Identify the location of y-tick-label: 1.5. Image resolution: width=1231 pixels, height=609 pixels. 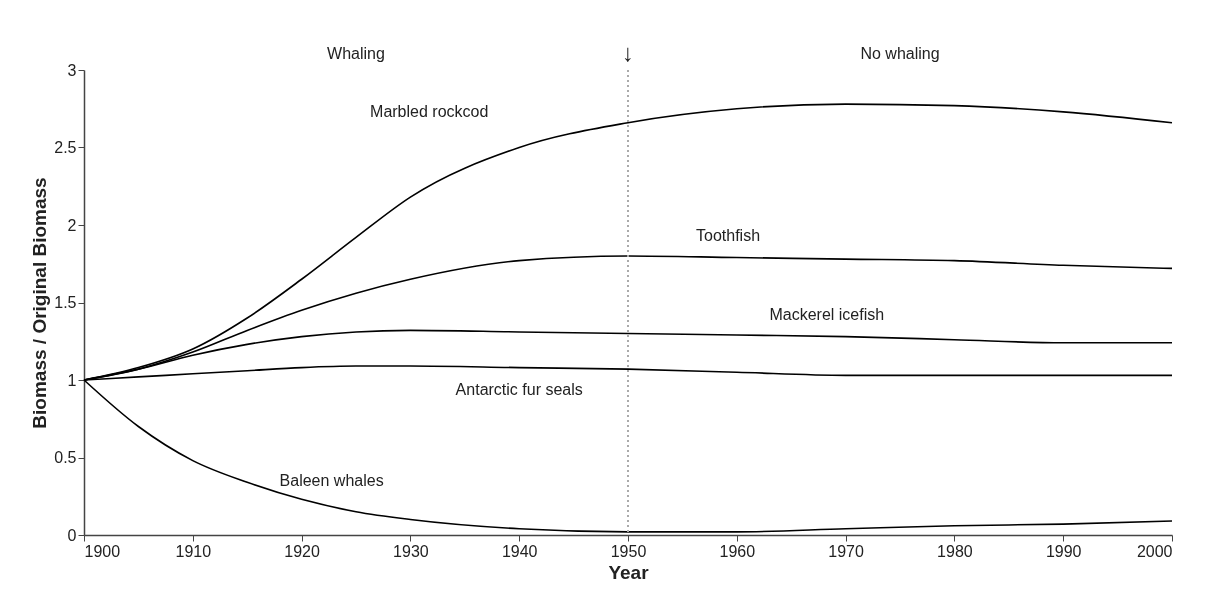
(65, 302).